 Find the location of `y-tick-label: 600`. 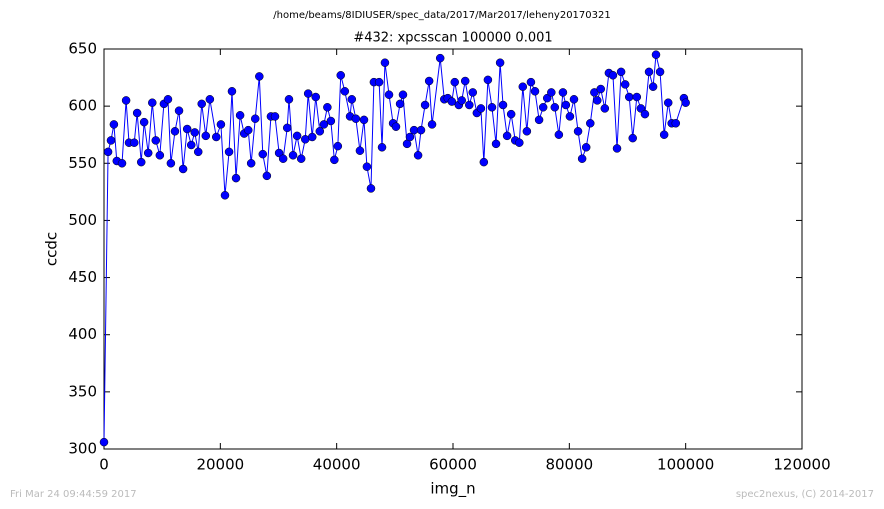

y-tick-label: 600 is located at coordinates (82, 106).